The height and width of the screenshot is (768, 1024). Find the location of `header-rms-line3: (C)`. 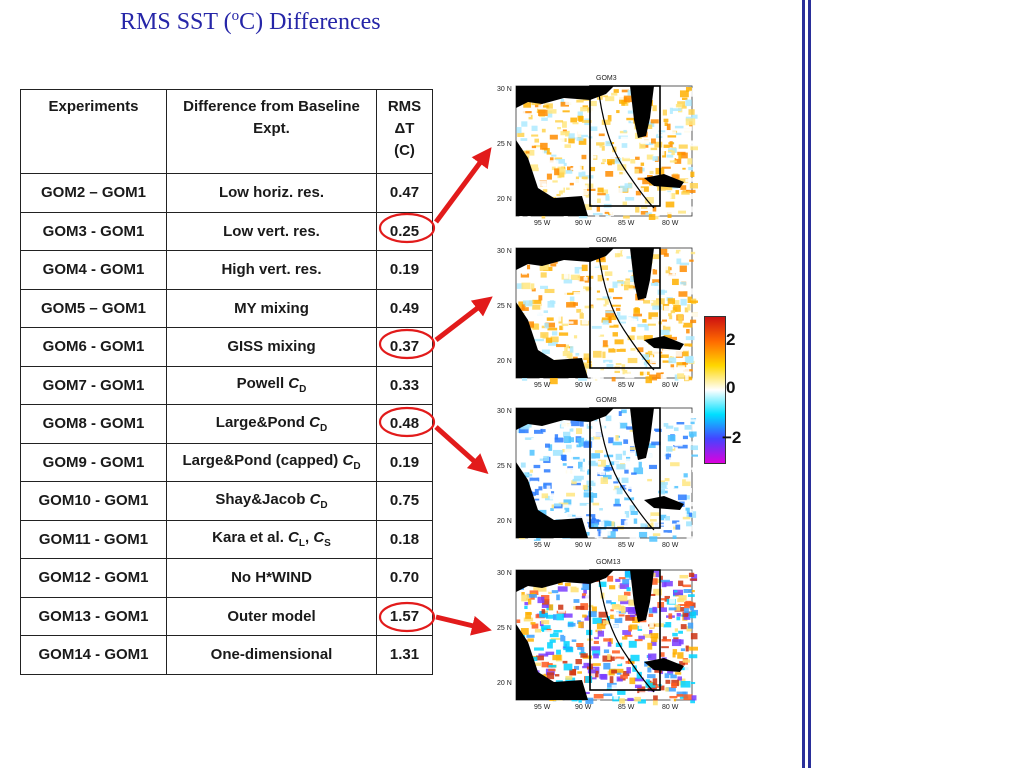

header-rms-line3: (C) is located at coordinates (404, 150).